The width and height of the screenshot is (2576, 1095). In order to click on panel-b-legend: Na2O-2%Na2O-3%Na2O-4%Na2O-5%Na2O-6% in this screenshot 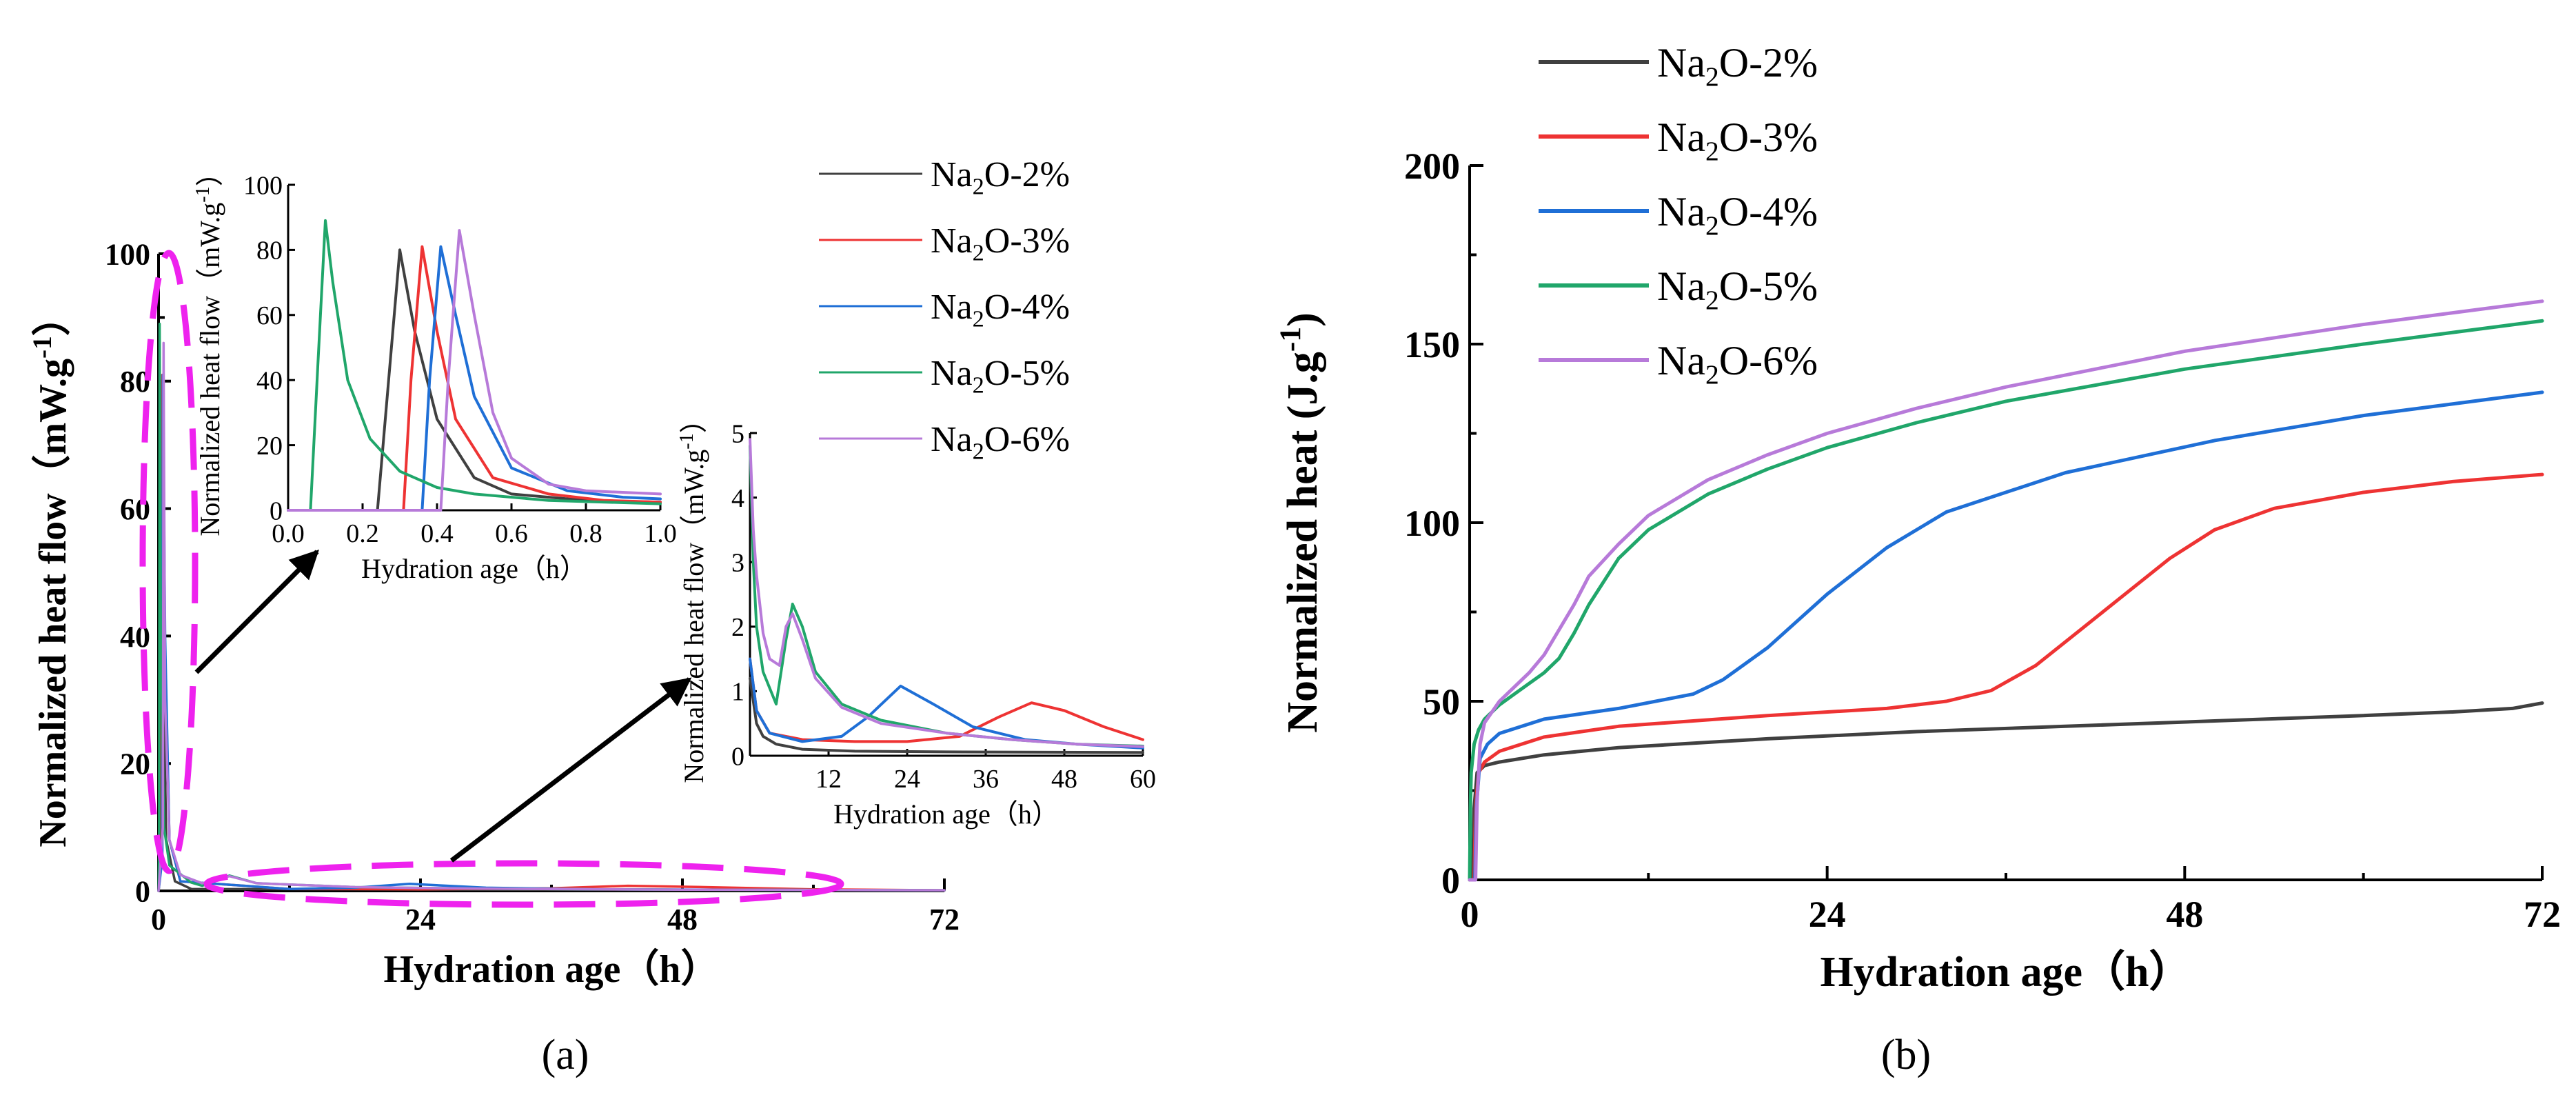, I will do `click(1678, 215)`.